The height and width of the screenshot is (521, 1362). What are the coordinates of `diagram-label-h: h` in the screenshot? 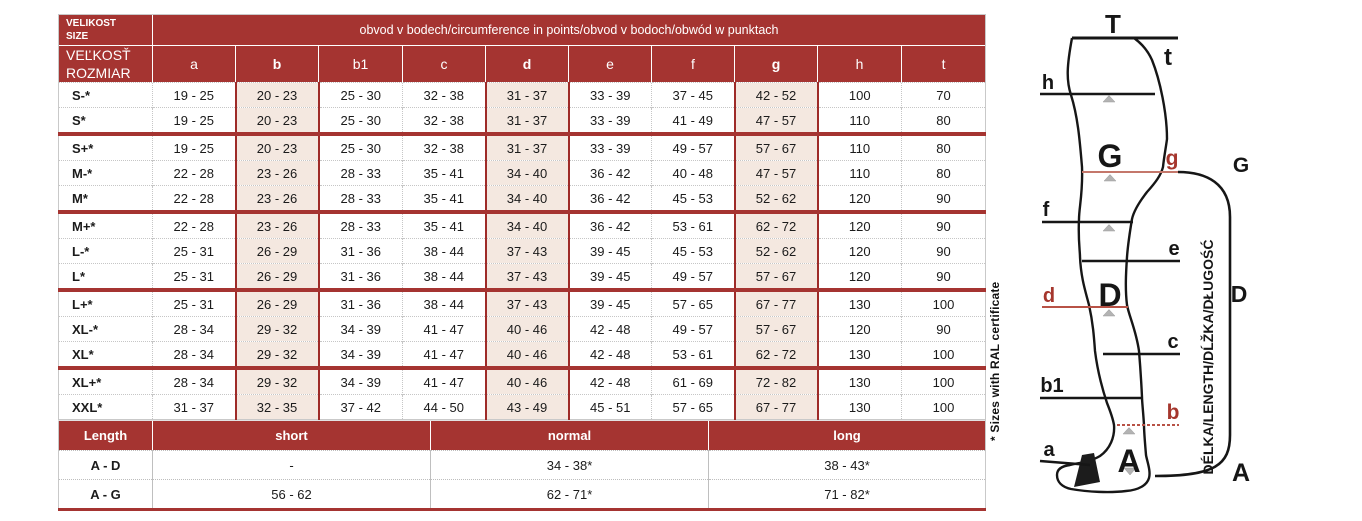 It's located at (1048, 83).